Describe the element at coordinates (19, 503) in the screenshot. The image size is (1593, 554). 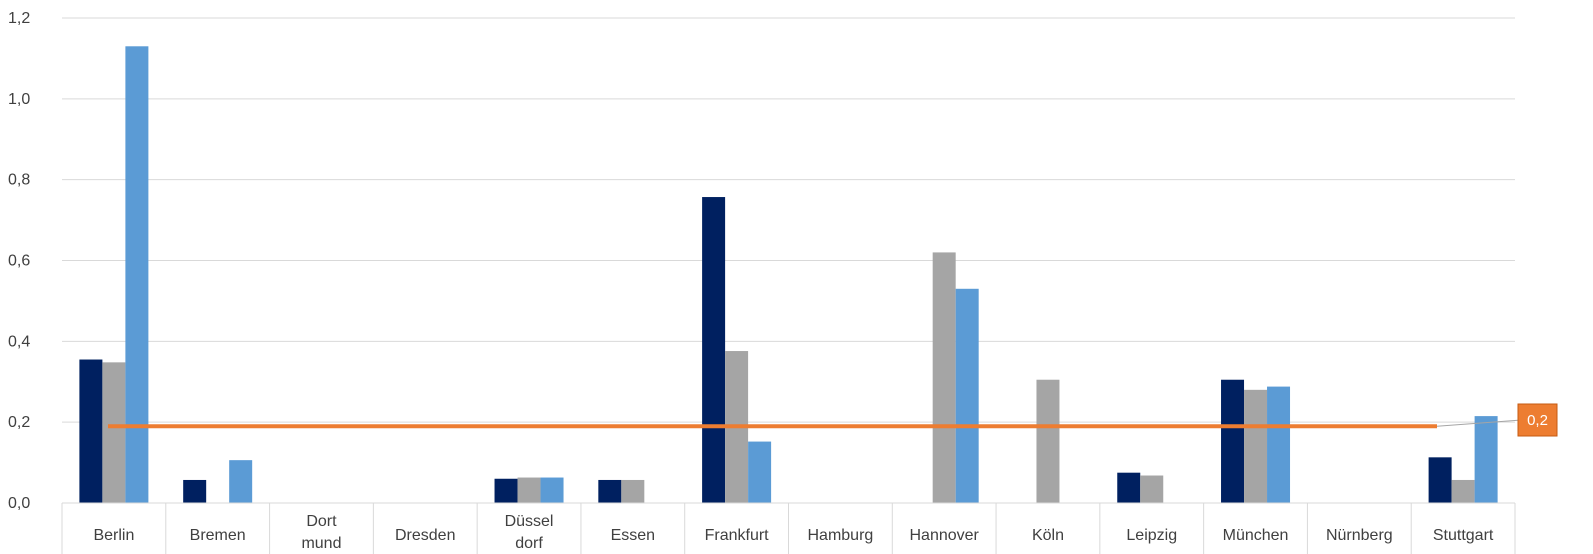
I see `y-tick-label: 0,0` at that location.